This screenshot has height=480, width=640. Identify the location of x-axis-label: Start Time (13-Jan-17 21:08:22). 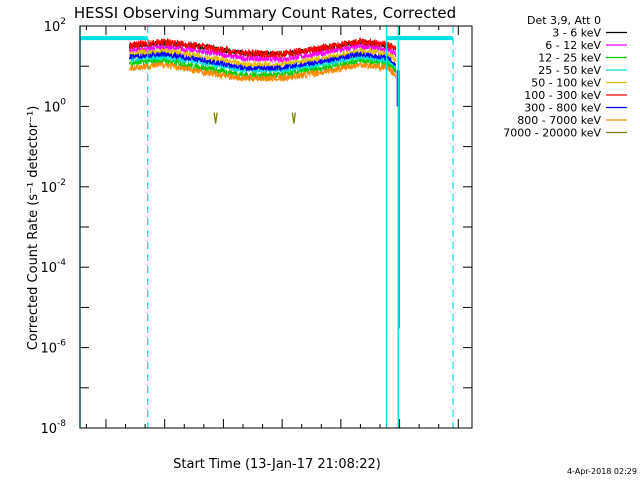
(277, 464).